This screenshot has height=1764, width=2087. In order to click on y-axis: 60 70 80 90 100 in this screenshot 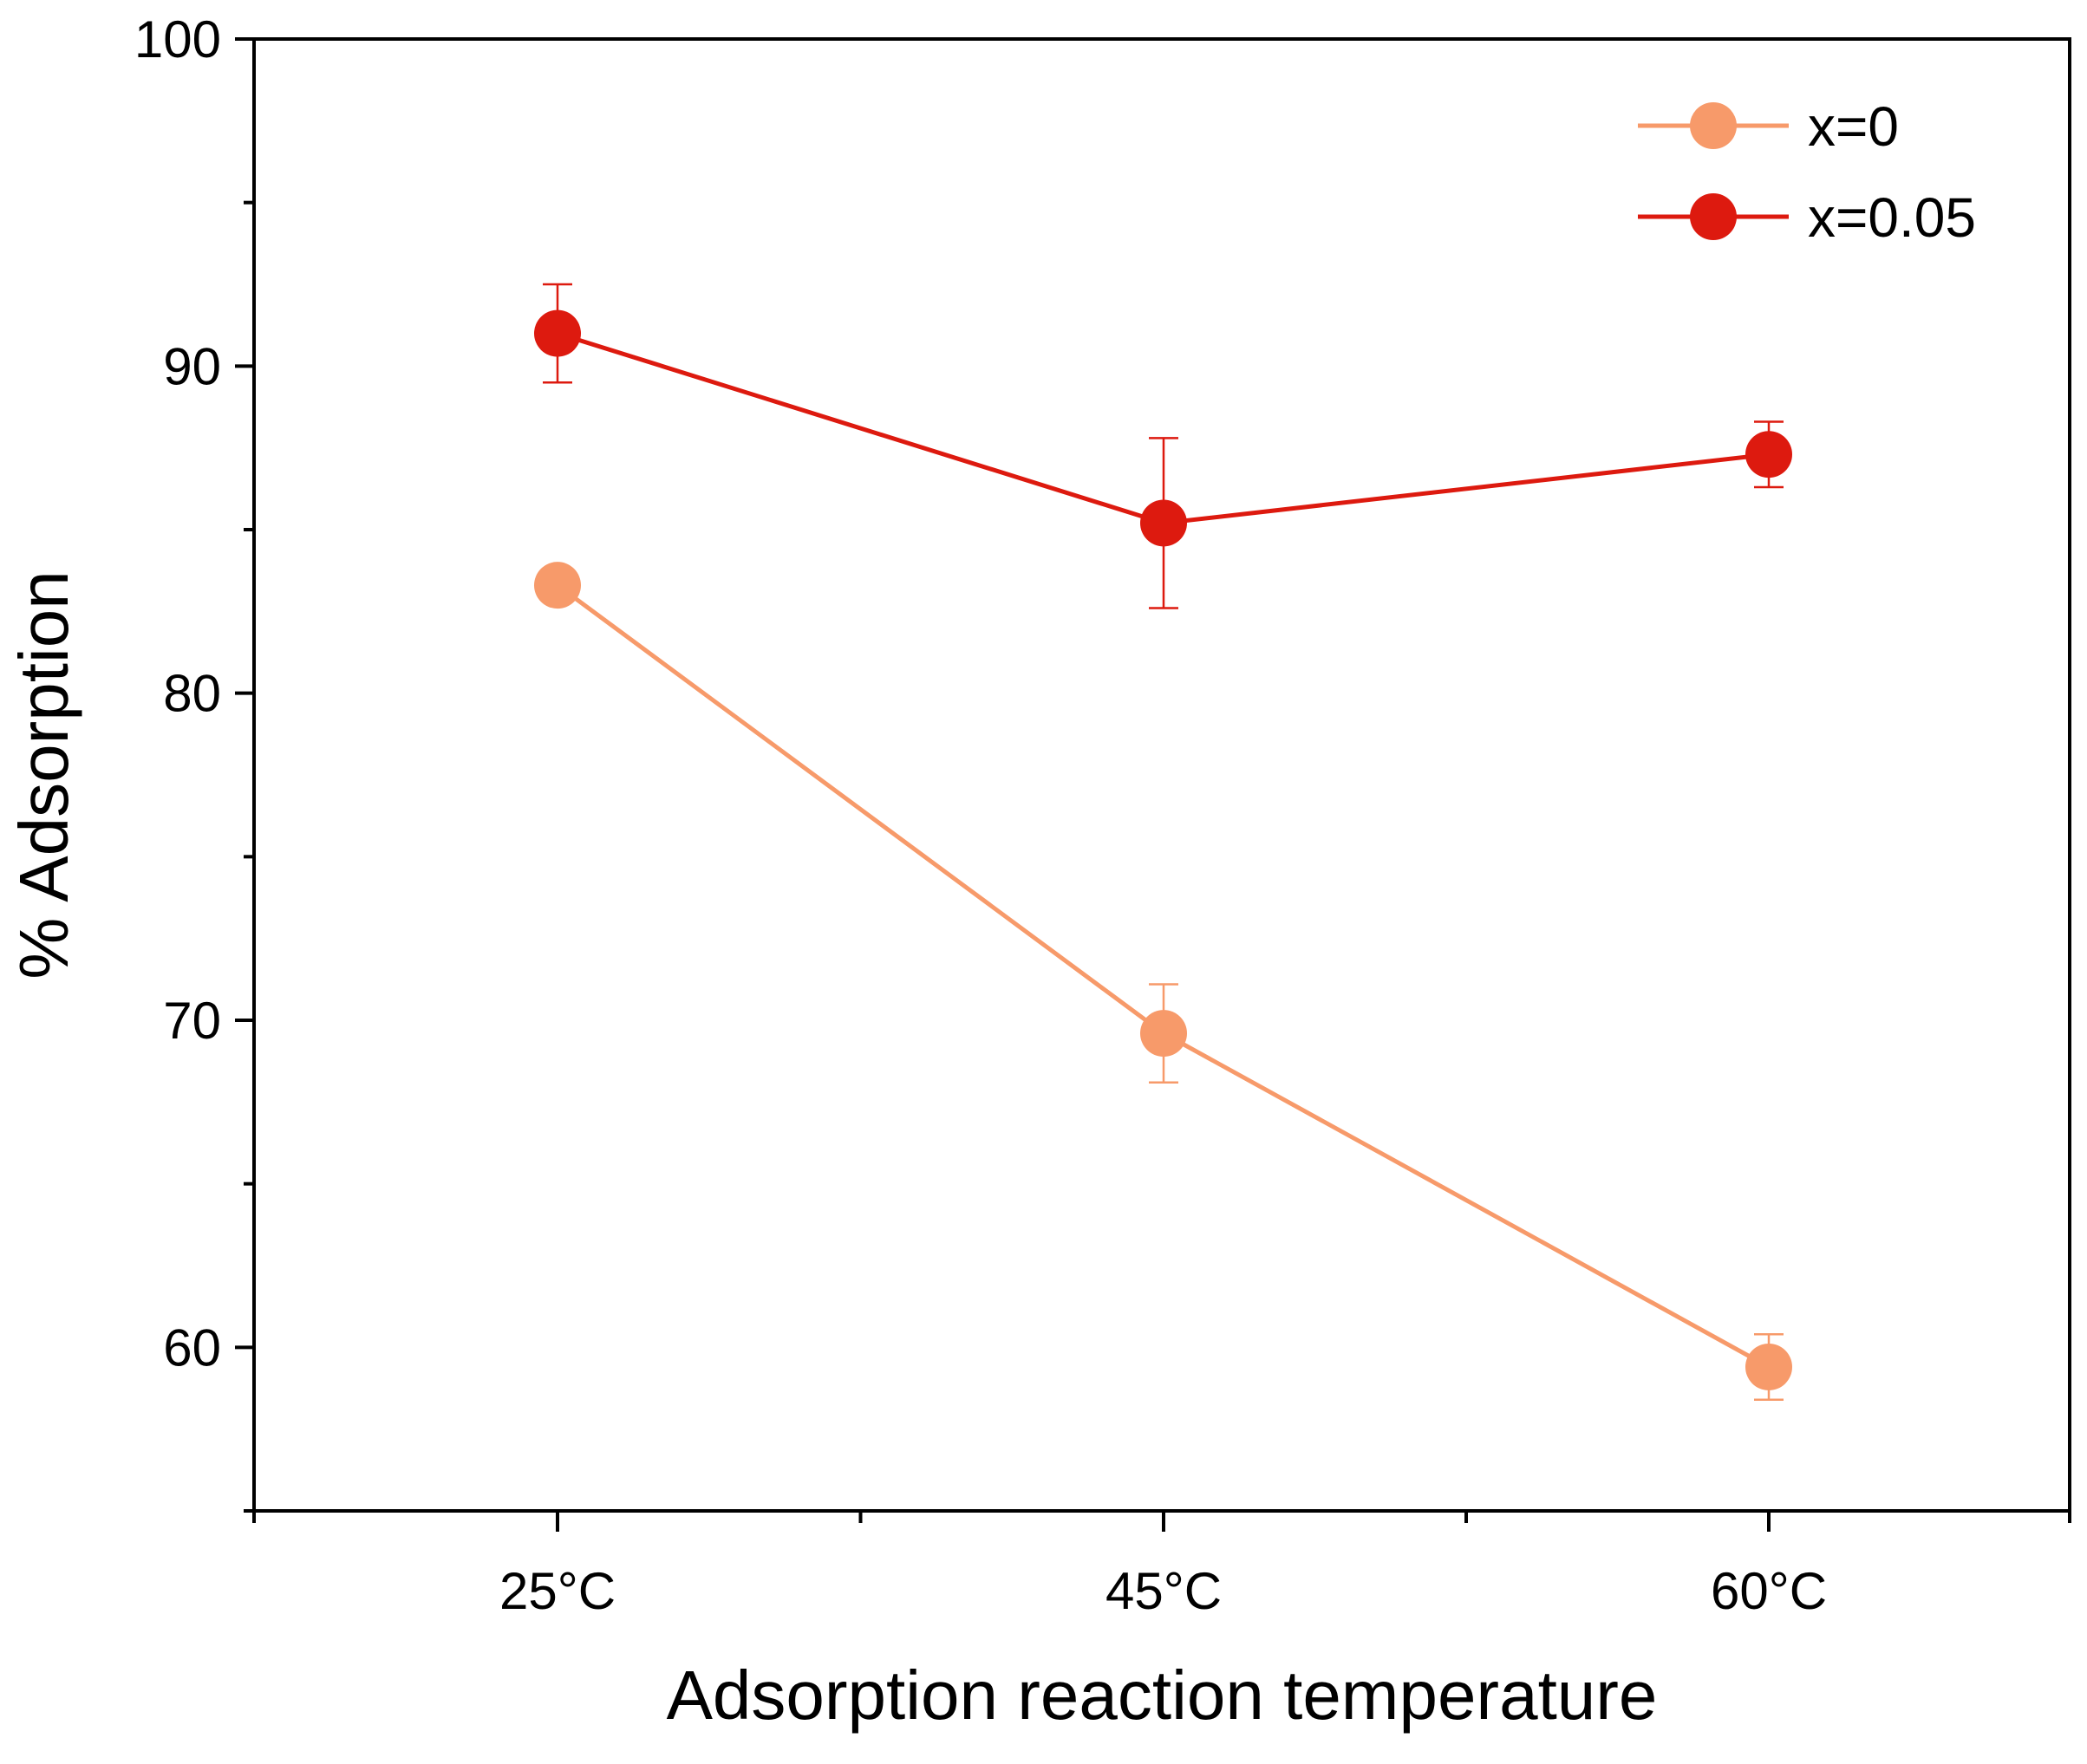, I will do `click(194, 761)`.